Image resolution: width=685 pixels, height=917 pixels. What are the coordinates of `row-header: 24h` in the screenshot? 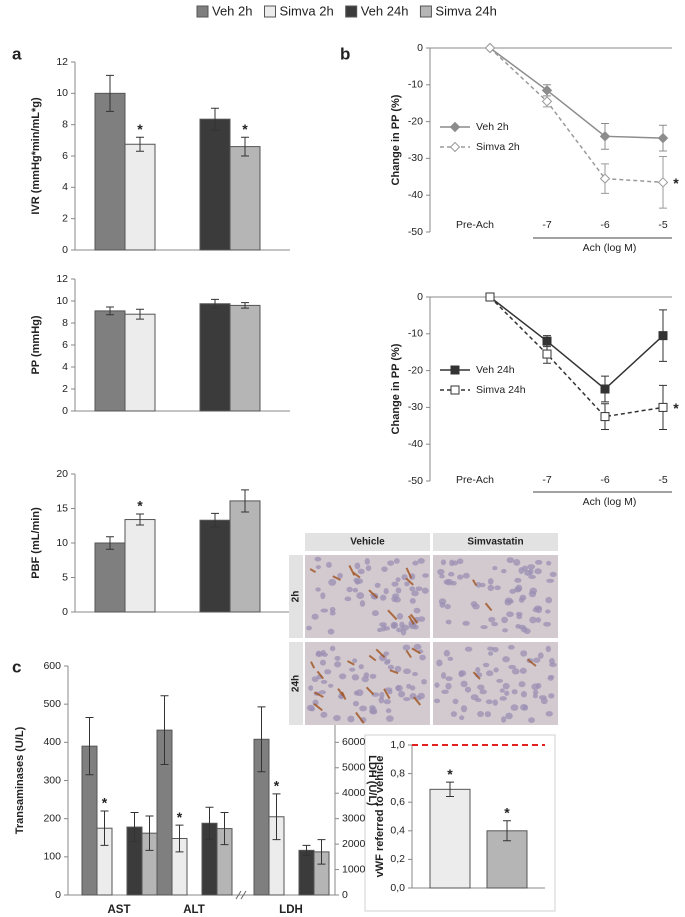 It's located at (296, 683).